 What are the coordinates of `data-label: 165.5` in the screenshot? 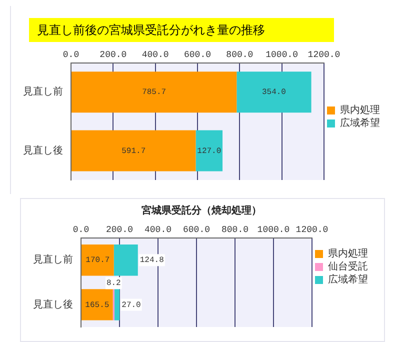 It's located at (97, 305).